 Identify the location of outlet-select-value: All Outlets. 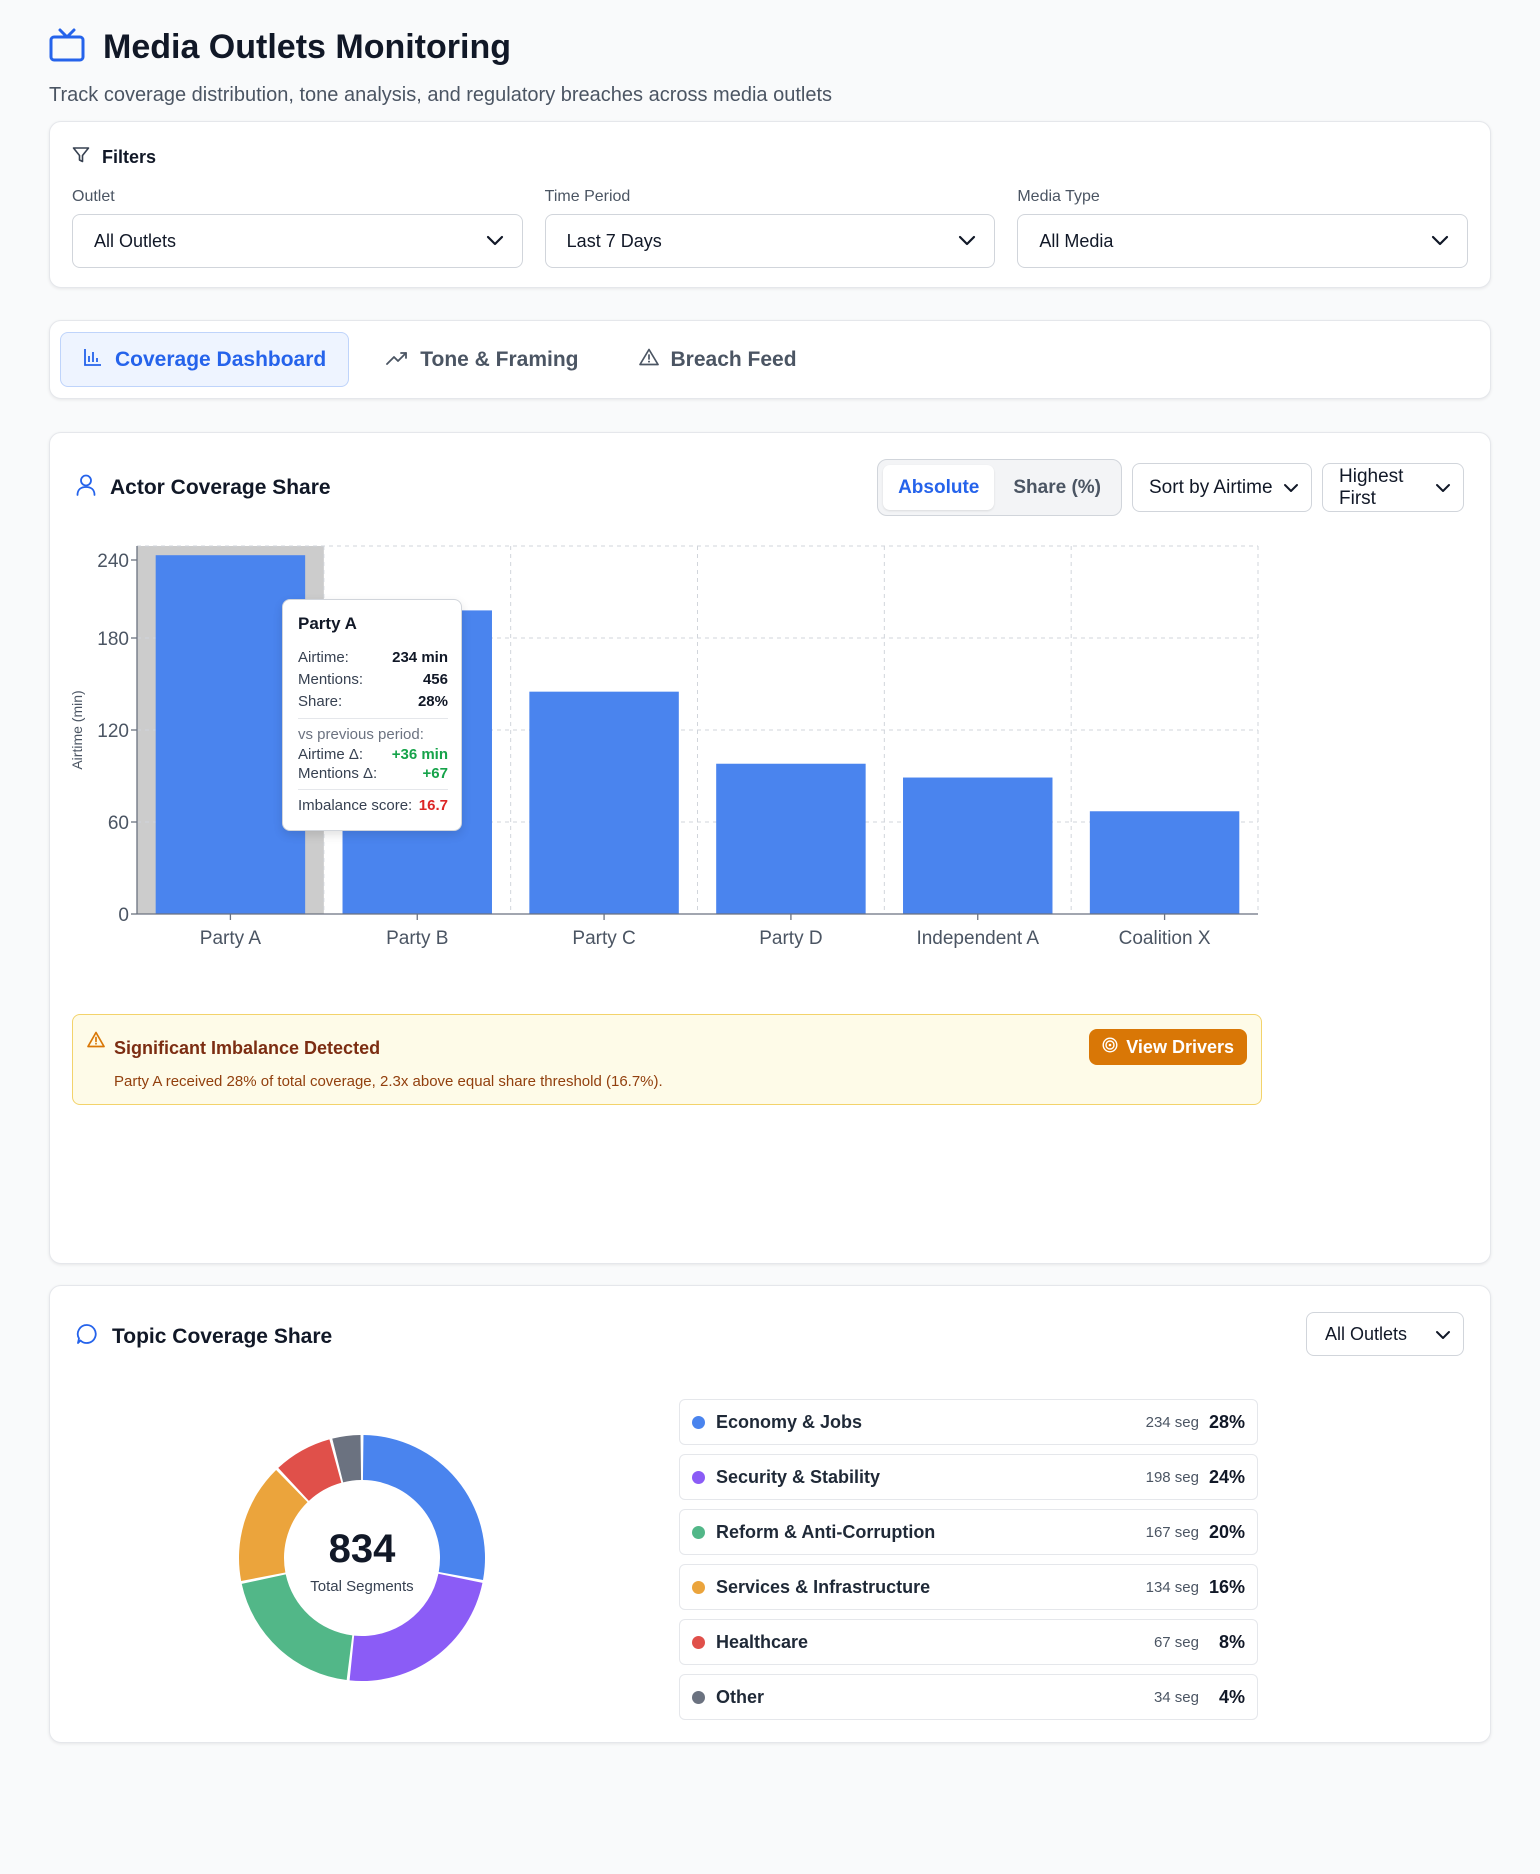
(135, 240).